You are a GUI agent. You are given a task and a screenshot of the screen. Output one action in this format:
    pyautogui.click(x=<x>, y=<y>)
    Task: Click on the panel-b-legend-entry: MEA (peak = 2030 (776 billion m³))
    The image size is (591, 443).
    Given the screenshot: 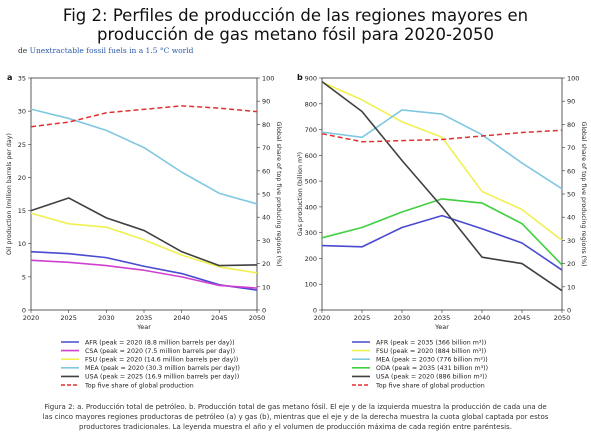 What is the action you would take?
    pyautogui.click(x=432, y=360)
    